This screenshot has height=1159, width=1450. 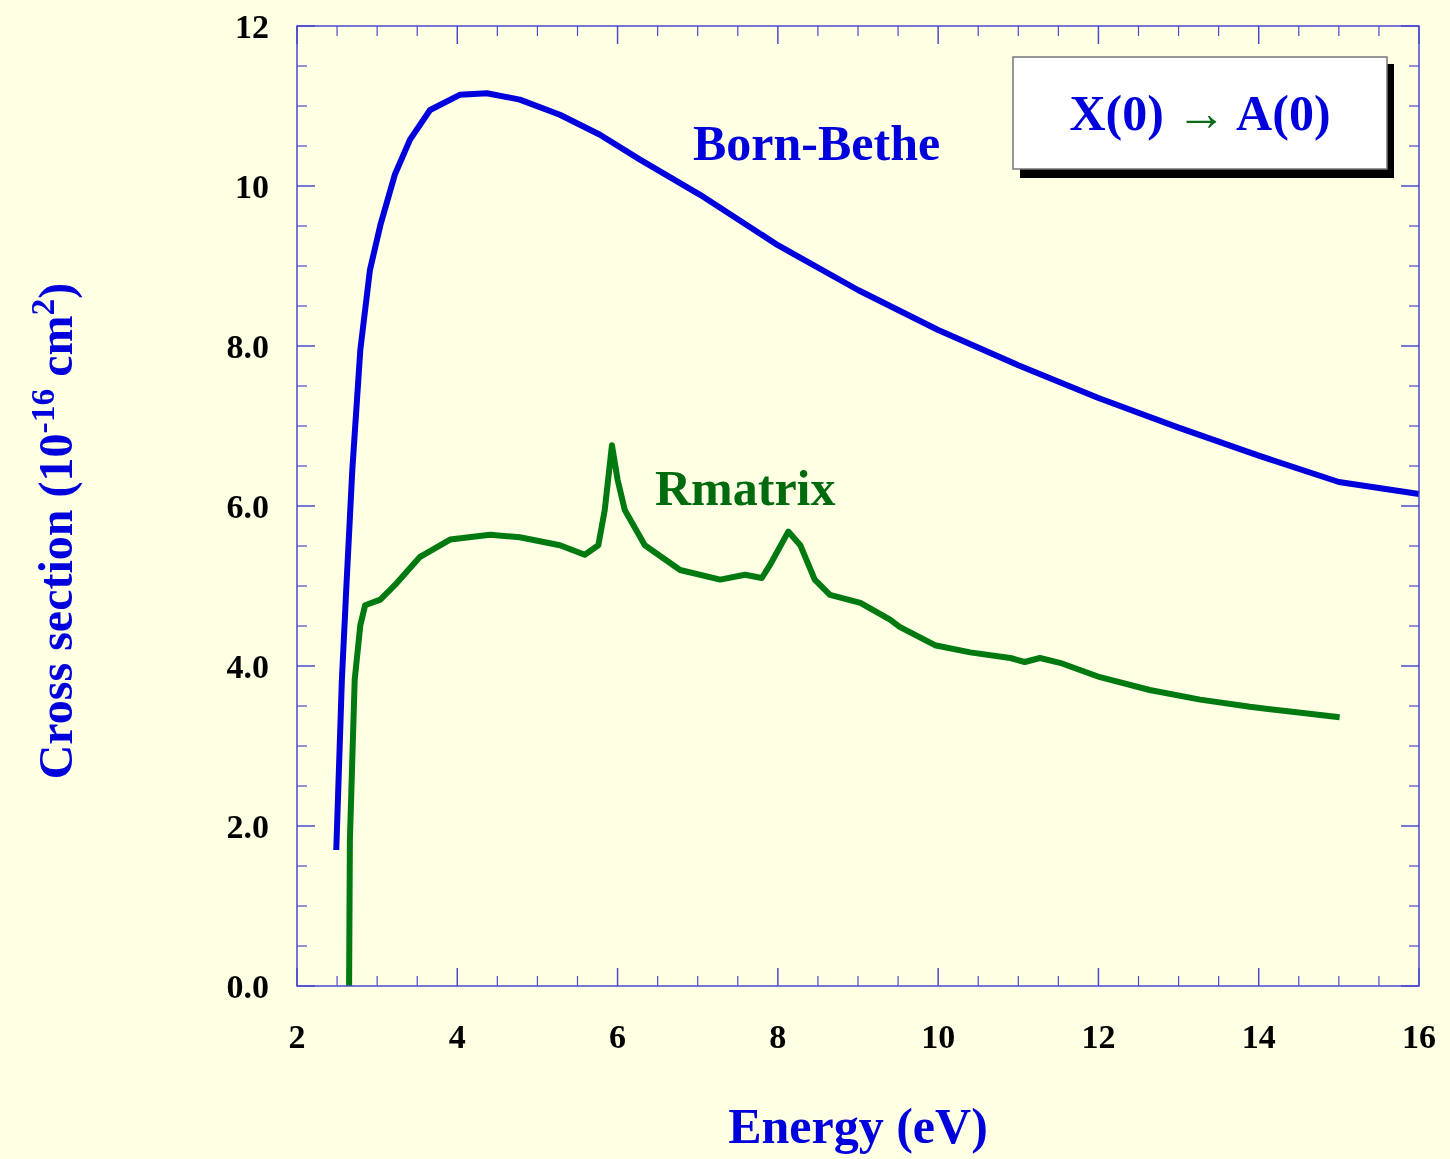 What do you see at coordinates (247, 986) in the screenshot?
I see `y-tick-label: 0.0` at bounding box center [247, 986].